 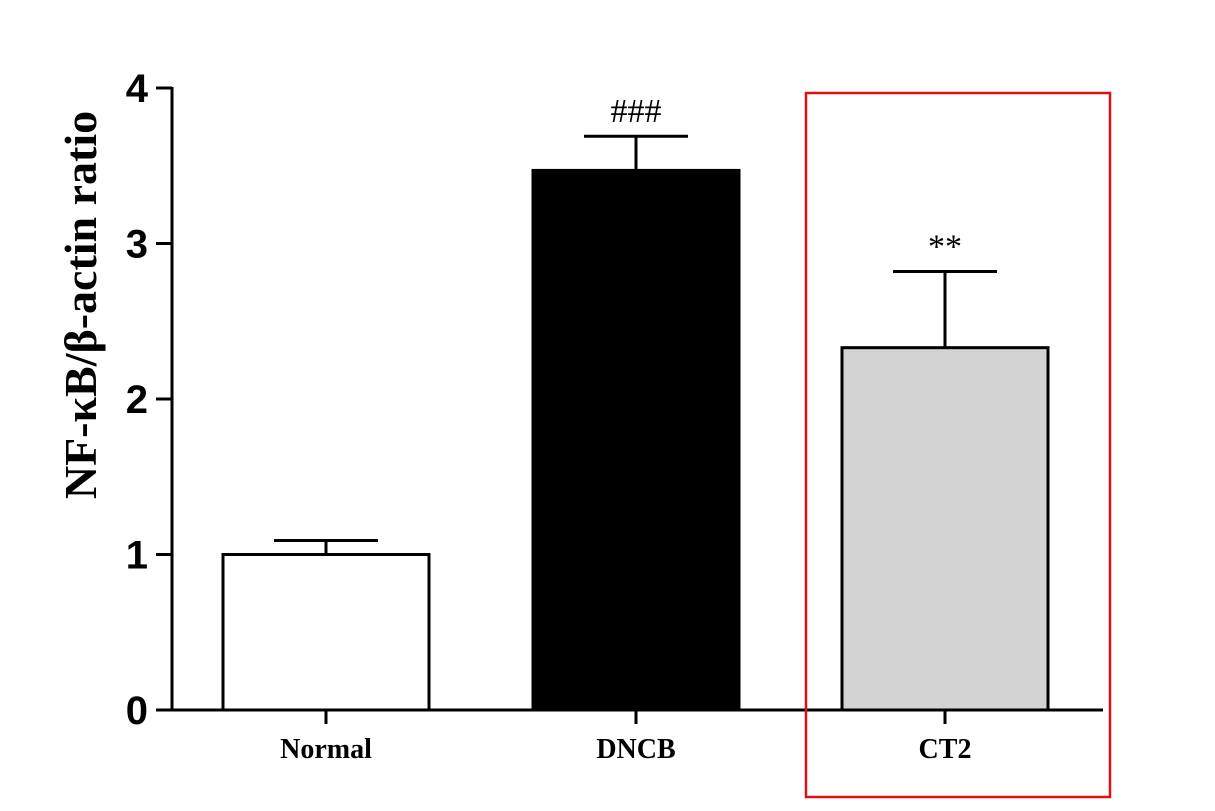 What do you see at coordinates (137, 556) in the screenshot?
I see `y-tick-label-1: 1` at bounding box center [137, 556].